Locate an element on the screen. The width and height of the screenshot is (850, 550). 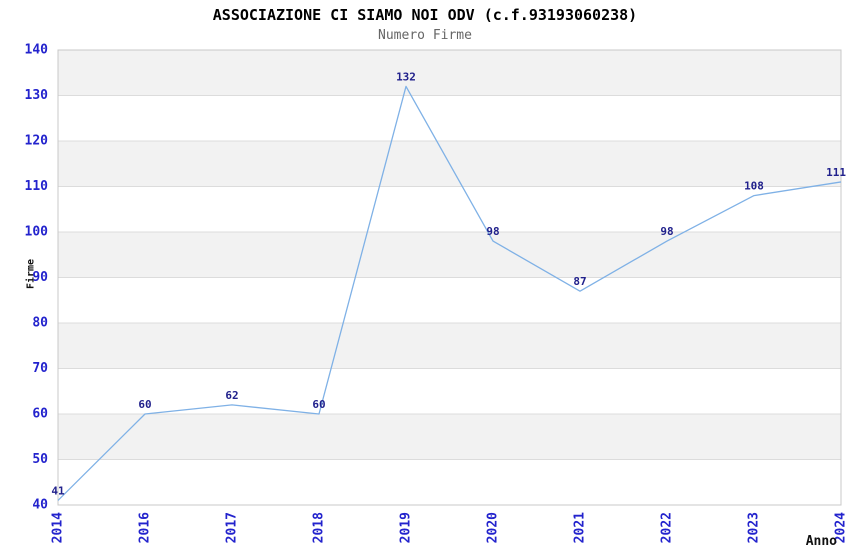
y-tick-label: 130 is located at coordinates (37, 95).